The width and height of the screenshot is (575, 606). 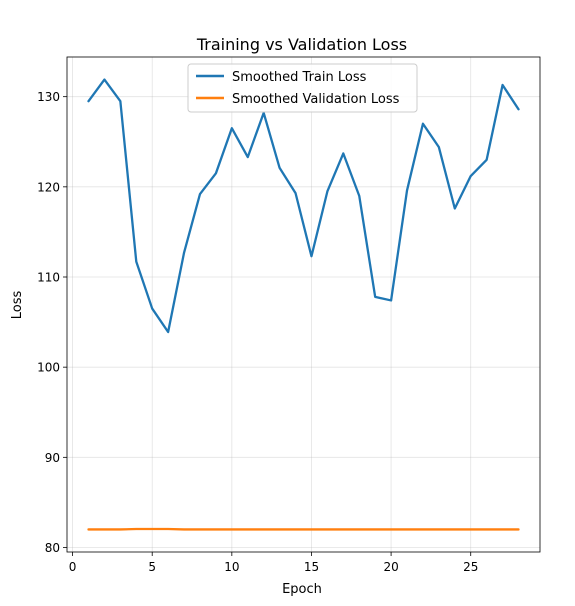 What do you see at coordinates (52, 548) in the screenshot?
I see `y-tick-label: 80` at bounding box center [52, 548].